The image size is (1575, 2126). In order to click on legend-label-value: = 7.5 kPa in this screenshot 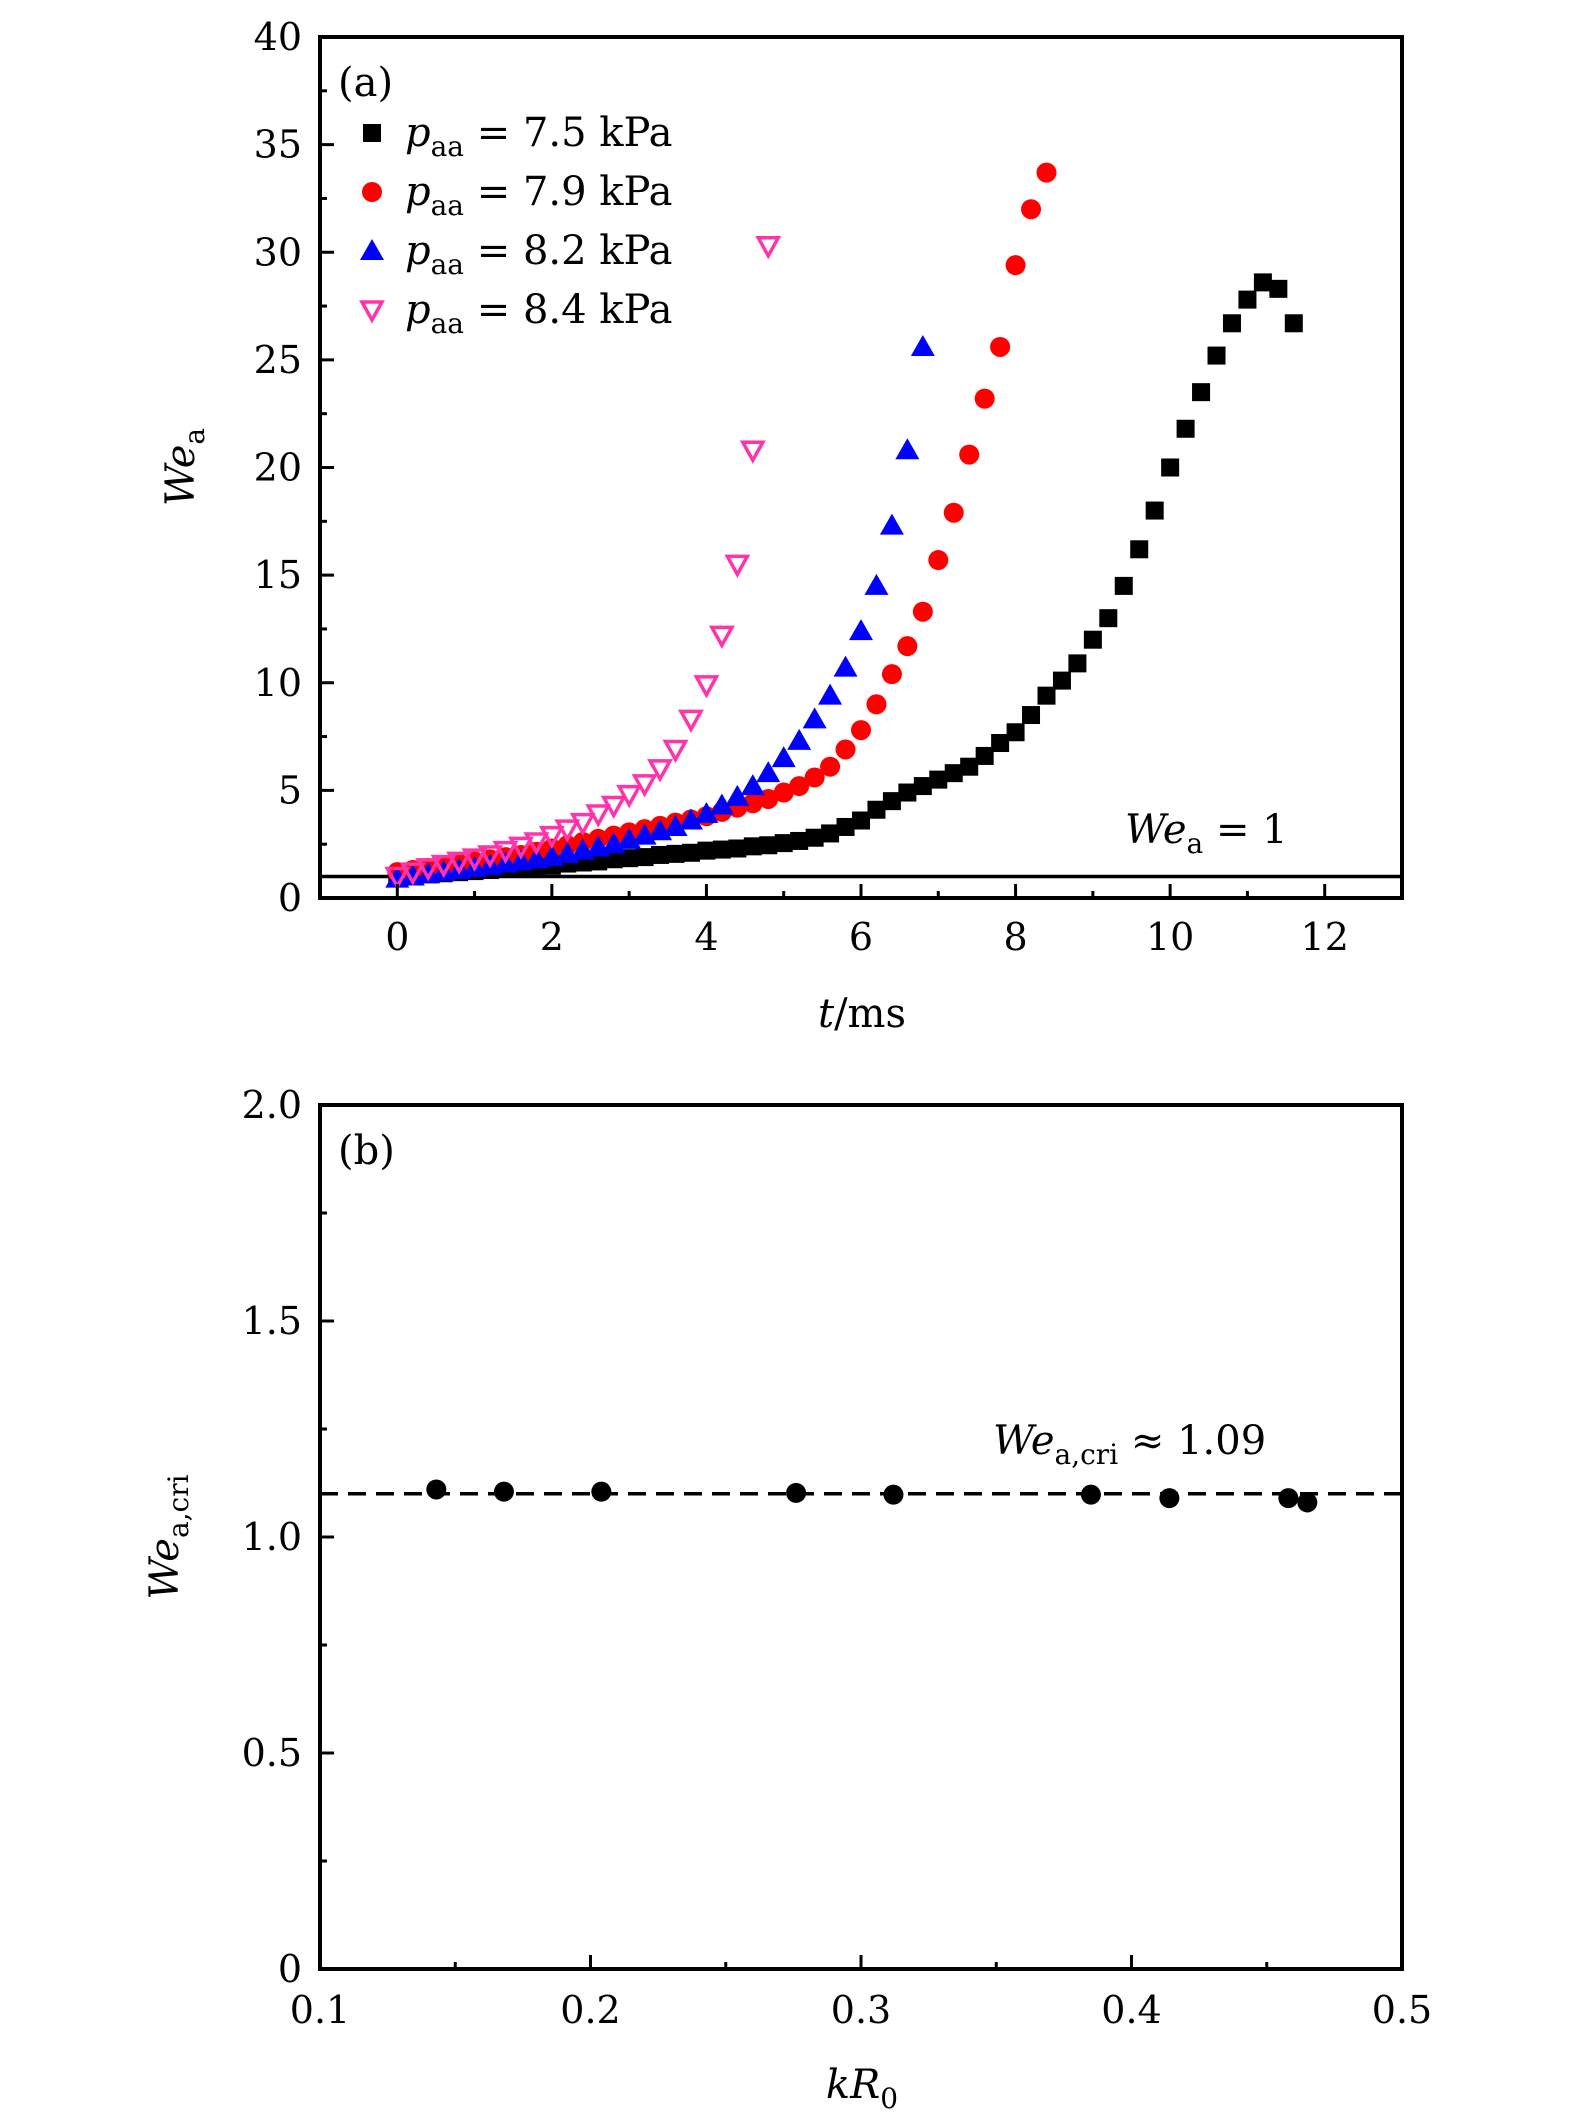, I will do `click(568, 133)`.